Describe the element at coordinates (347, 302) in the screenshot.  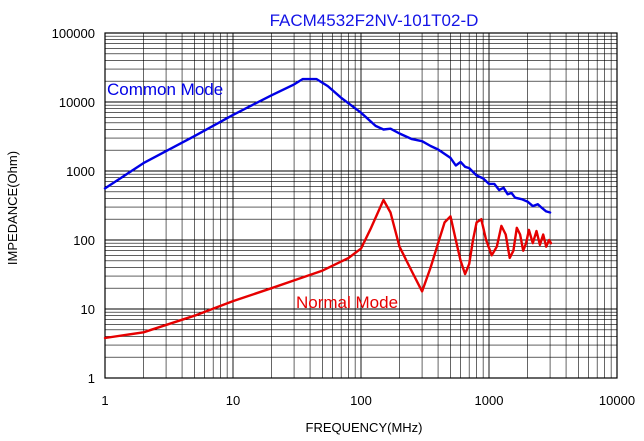
I see `normal-mode-label: Normal Mode` at that location.